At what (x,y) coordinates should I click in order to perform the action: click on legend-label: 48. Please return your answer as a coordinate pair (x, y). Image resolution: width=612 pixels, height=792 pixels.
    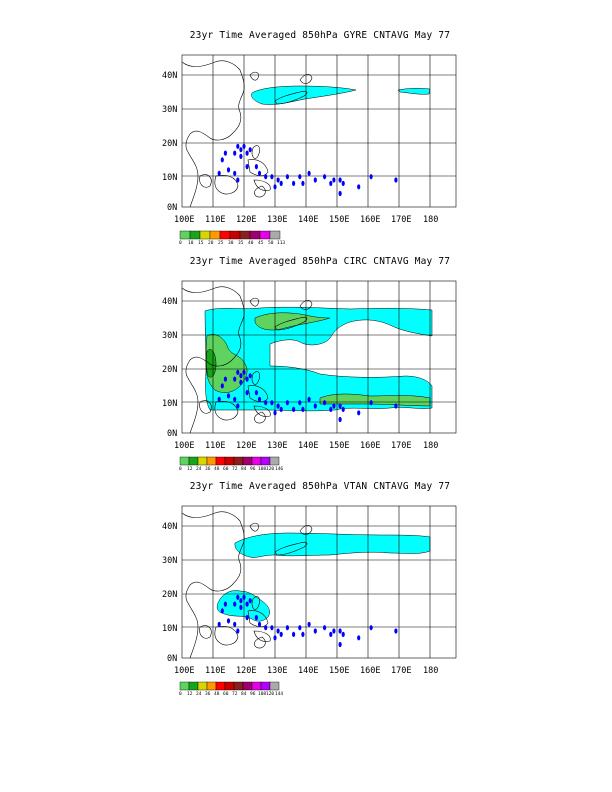
    Looking at the image, I should click on (217, 694).